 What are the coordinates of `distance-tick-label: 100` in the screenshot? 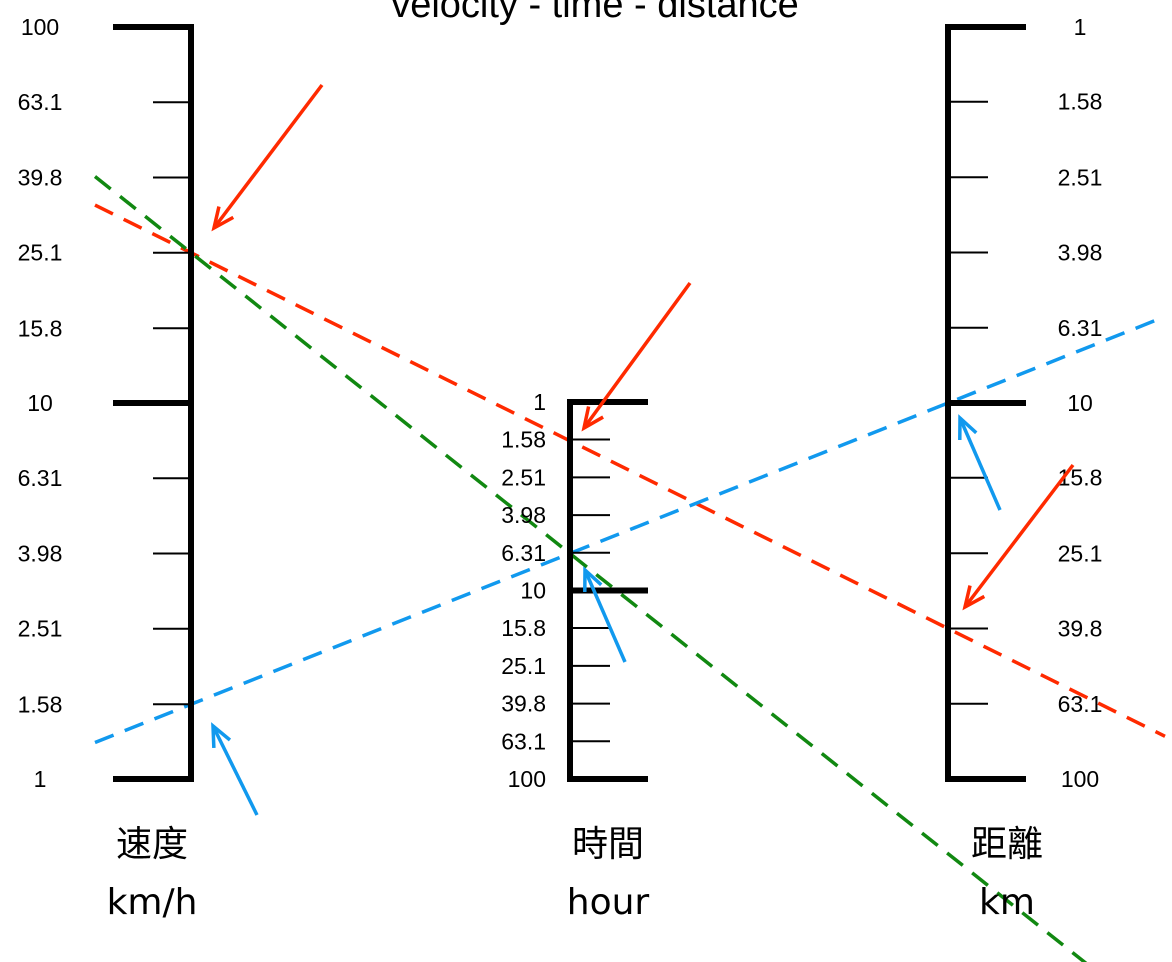 It's located at (1080, 779).